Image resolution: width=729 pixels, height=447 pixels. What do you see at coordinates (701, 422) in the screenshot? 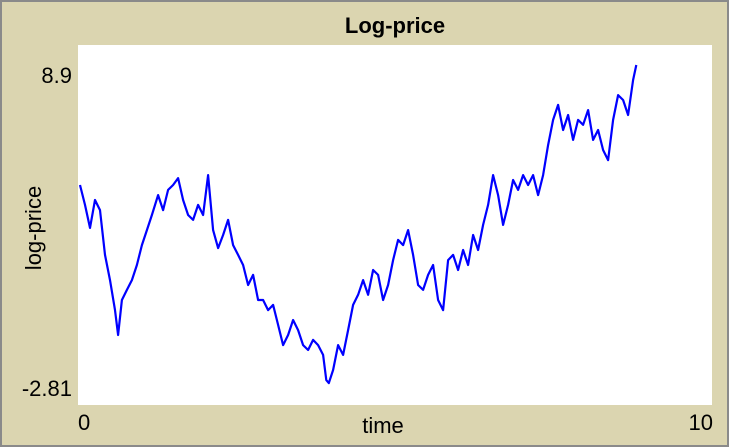
I see `x-tick-label: 10` at bounding box center [701, 422].